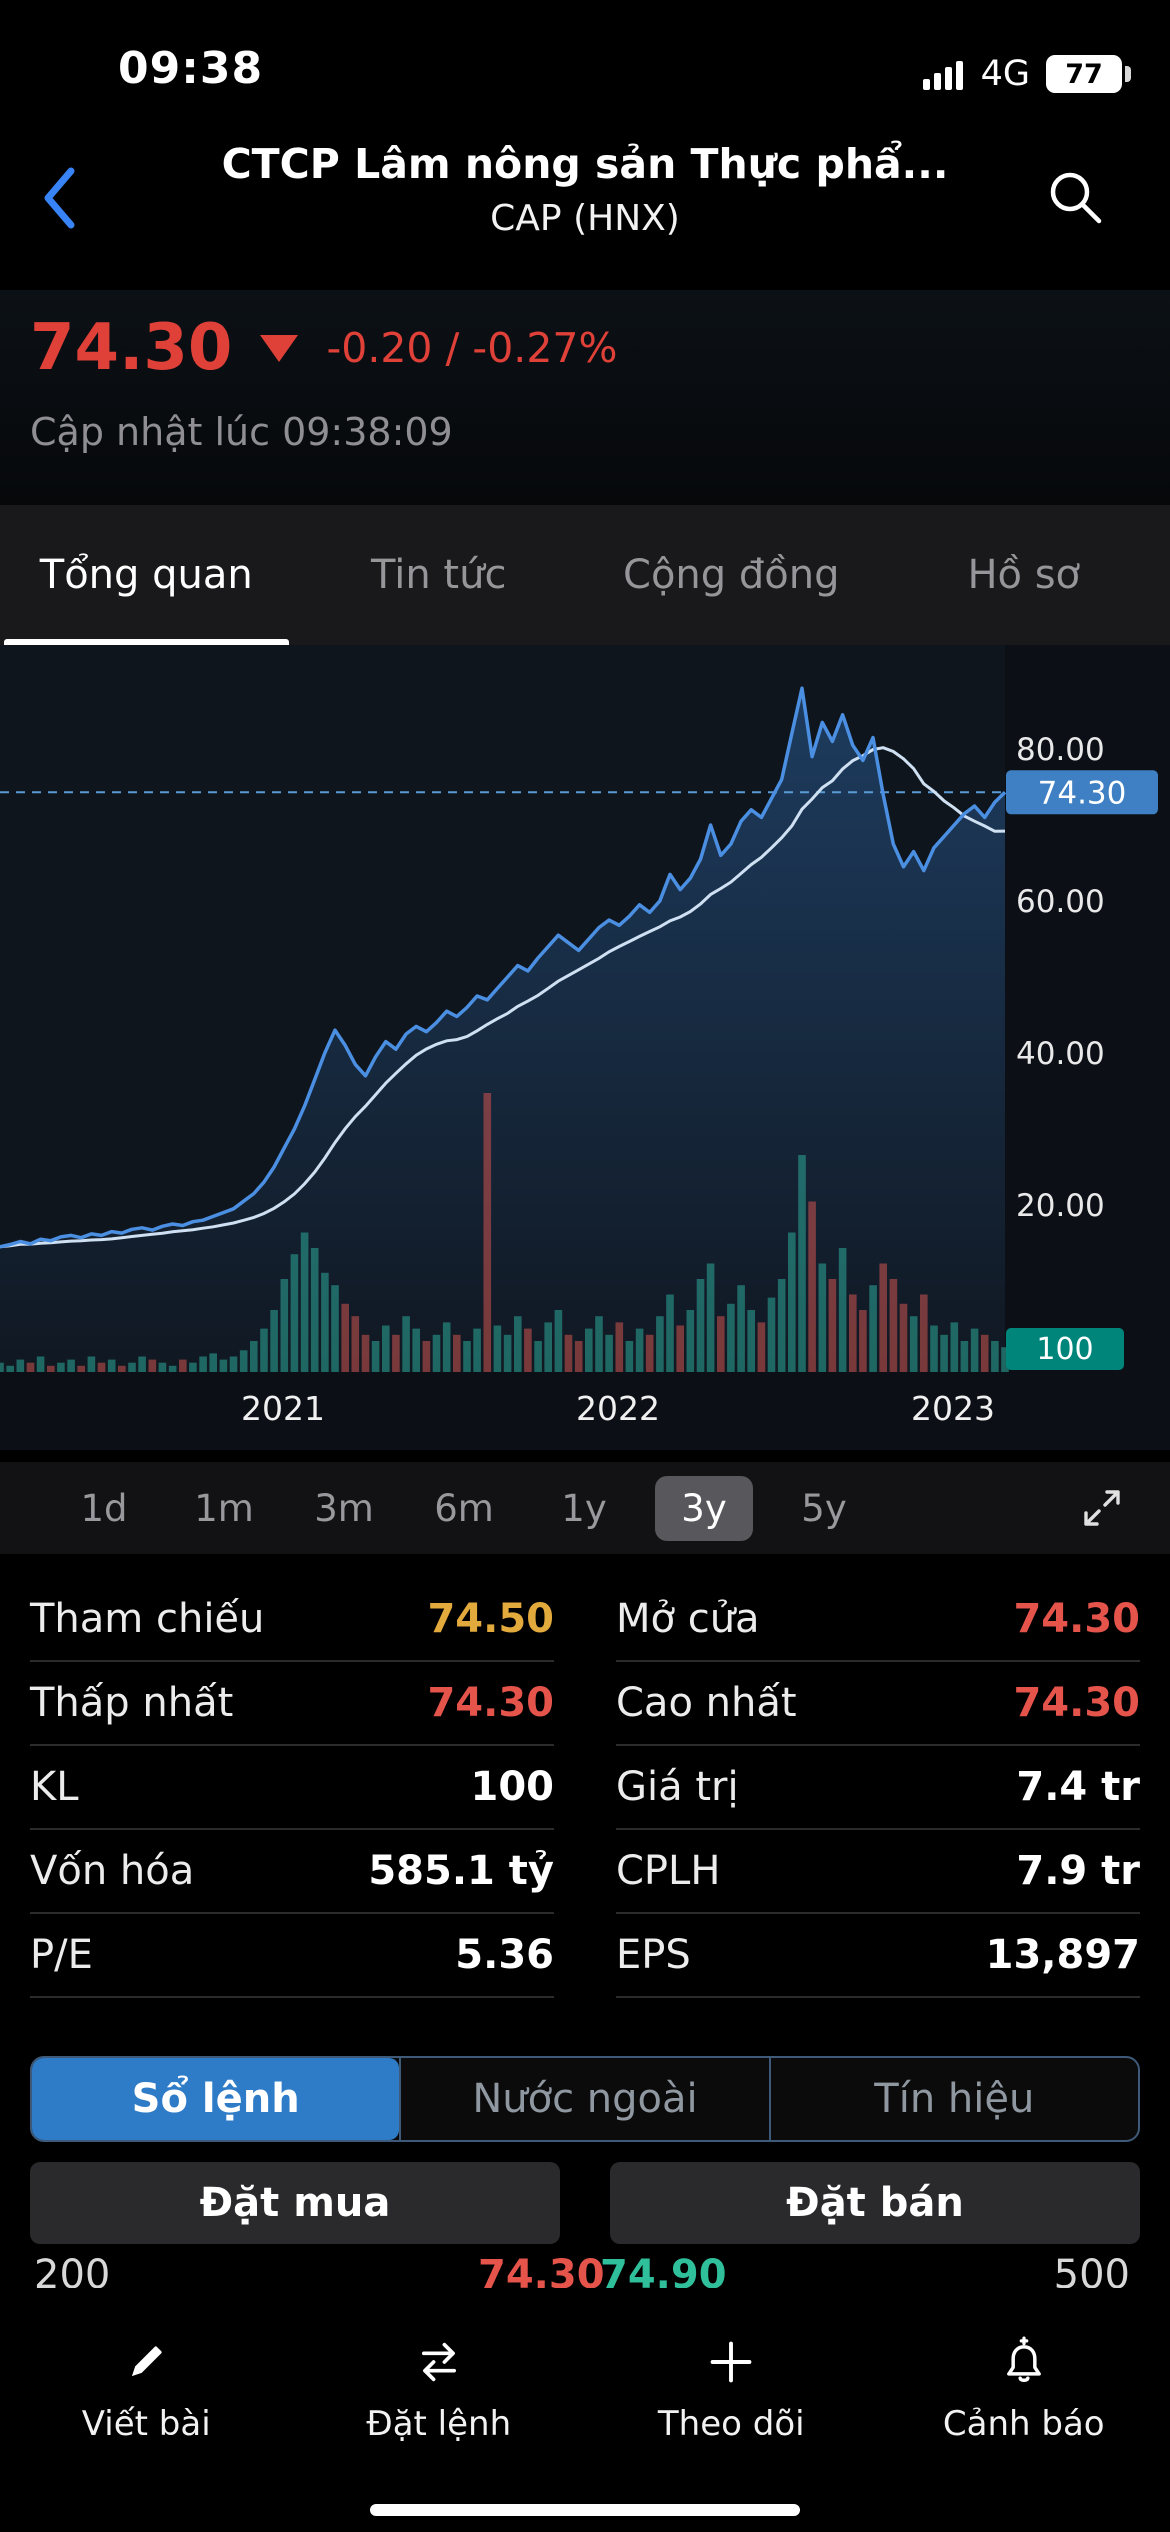 Image resolution: width=1170 pixels, height=2532 pixels. Describe the element at coordinates (504, 1232) in the screenshot. I see `volume-bars` at that location.